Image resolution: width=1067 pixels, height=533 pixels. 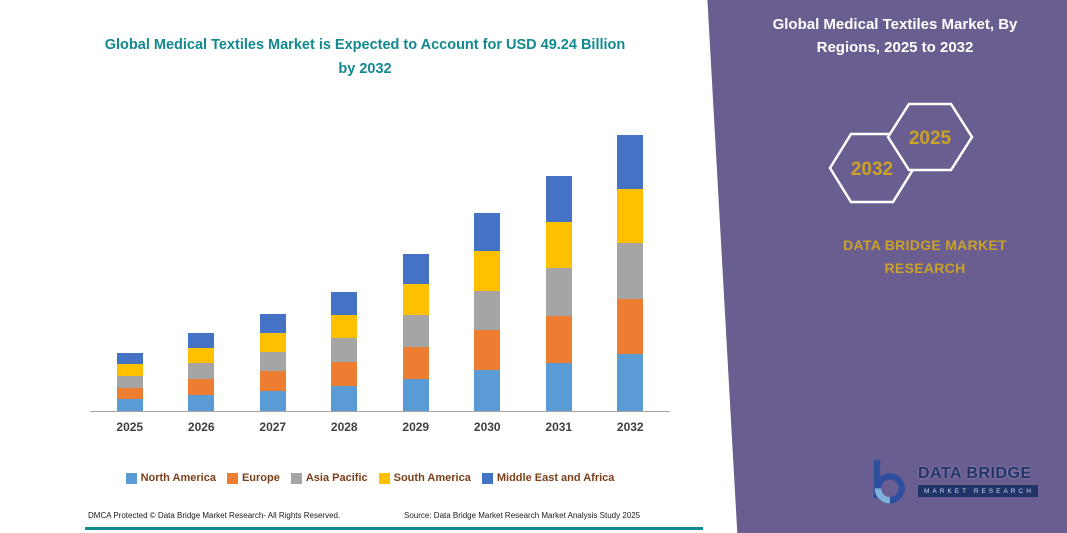 I want to click on legend-label: Asia Pacific, so click(x=336, y=478).